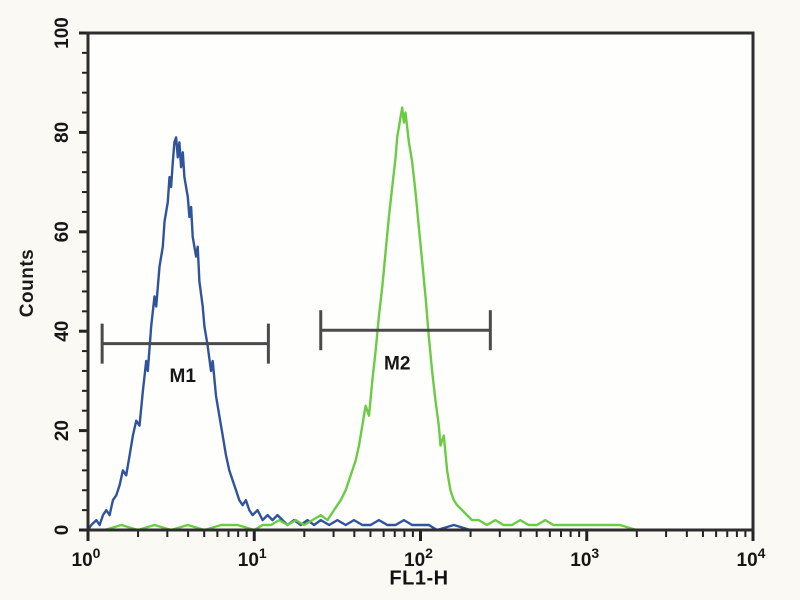 This screenshot has width=800, height=600. What do you see at coordinates (62, 132) in the screenshot?
I see `y-tick-label: 80` at bounding box center [62, 132].